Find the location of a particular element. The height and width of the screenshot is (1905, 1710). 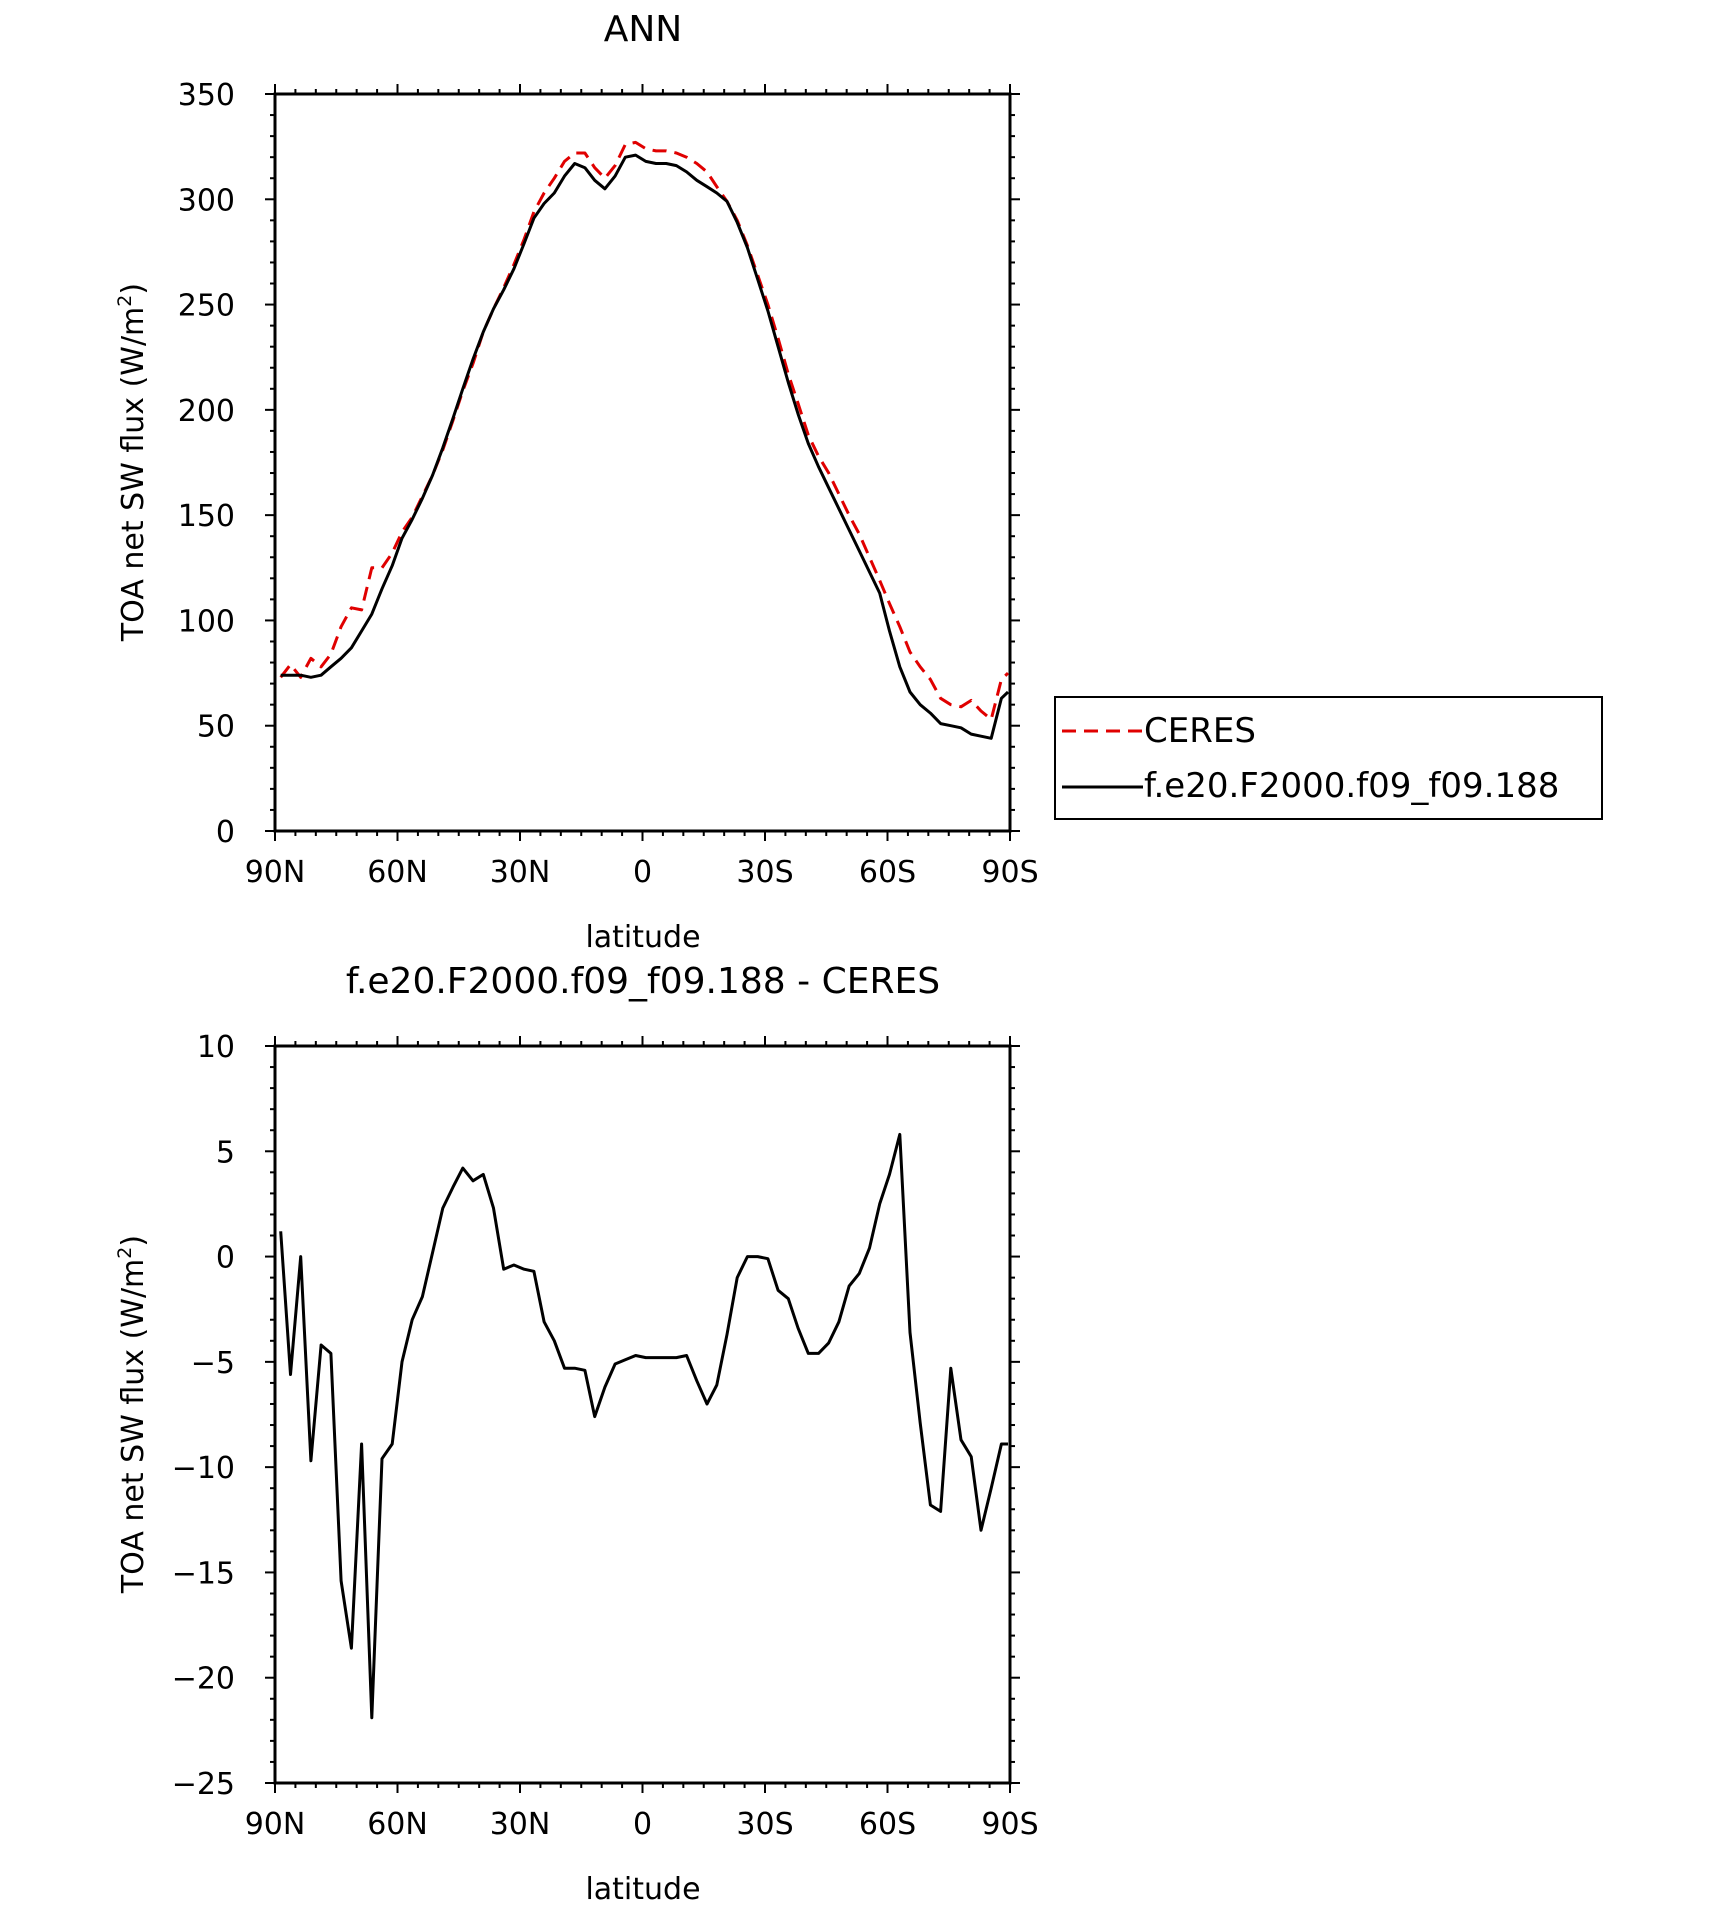

legend-box is located at coordinates (1328, 758).